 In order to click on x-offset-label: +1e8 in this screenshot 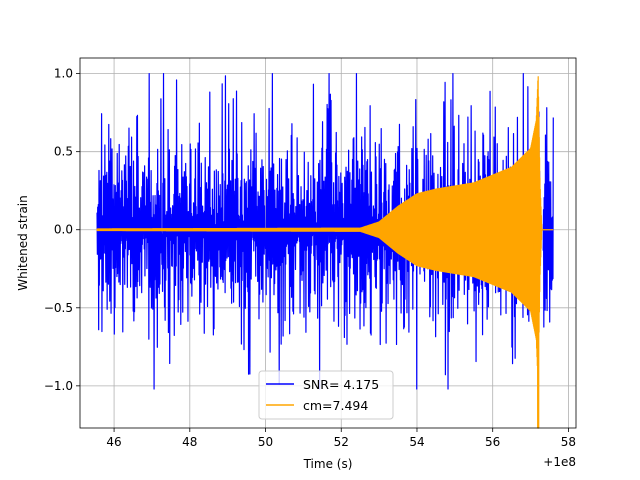, I will do `click(559, 462)`.